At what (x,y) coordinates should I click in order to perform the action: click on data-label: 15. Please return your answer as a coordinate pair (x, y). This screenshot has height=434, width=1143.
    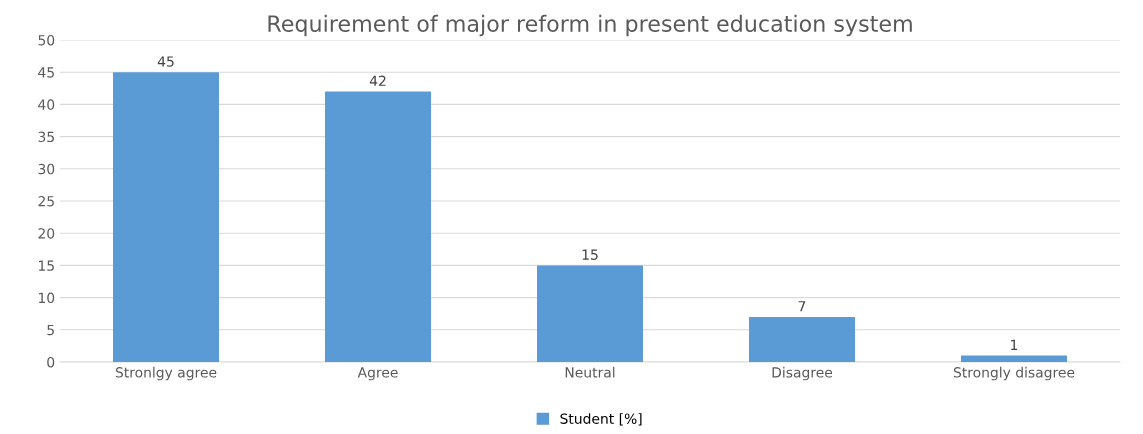
    Looking at the image, I should click on (590, 254).